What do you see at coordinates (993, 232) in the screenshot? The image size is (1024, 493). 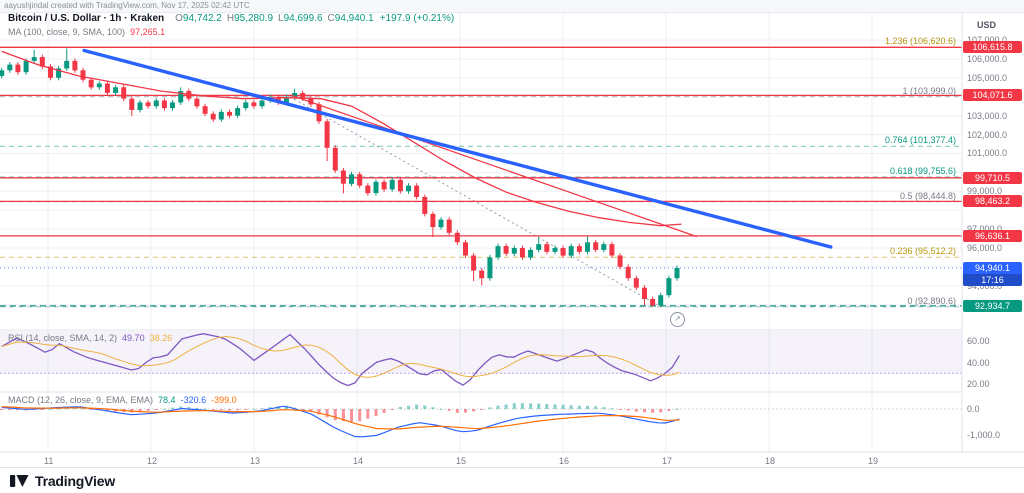 I see `price-axis` at bounding box center [993, 232].